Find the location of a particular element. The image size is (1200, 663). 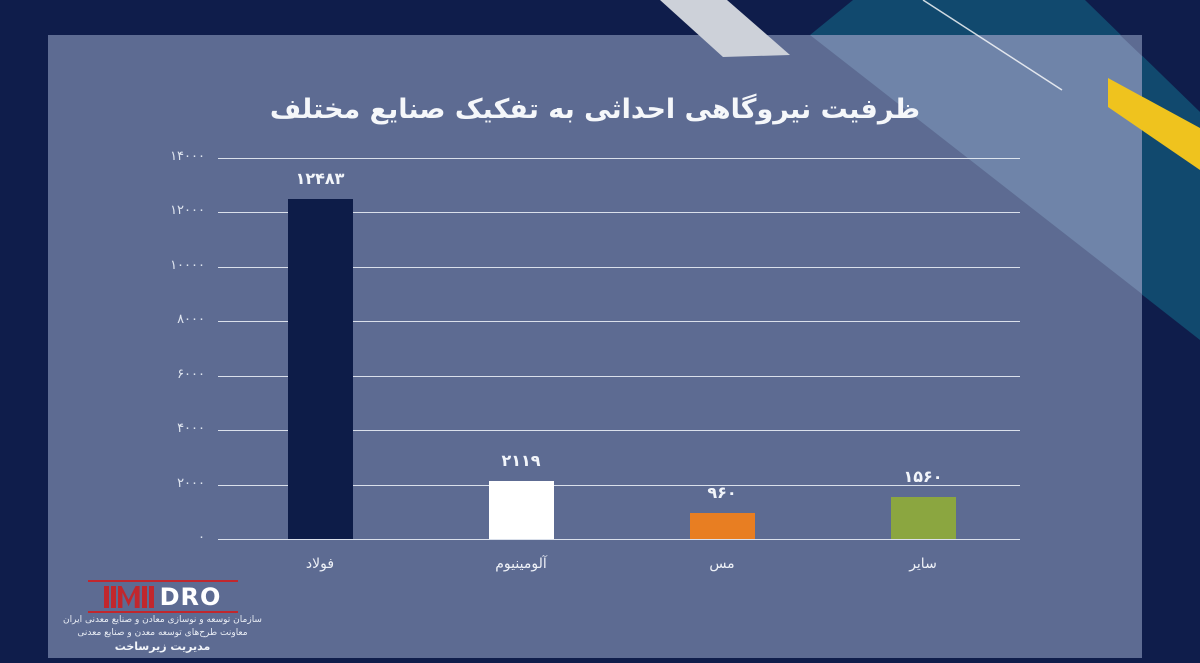

y-tick-label-0: ۰ is located at coordinates (201, 537).